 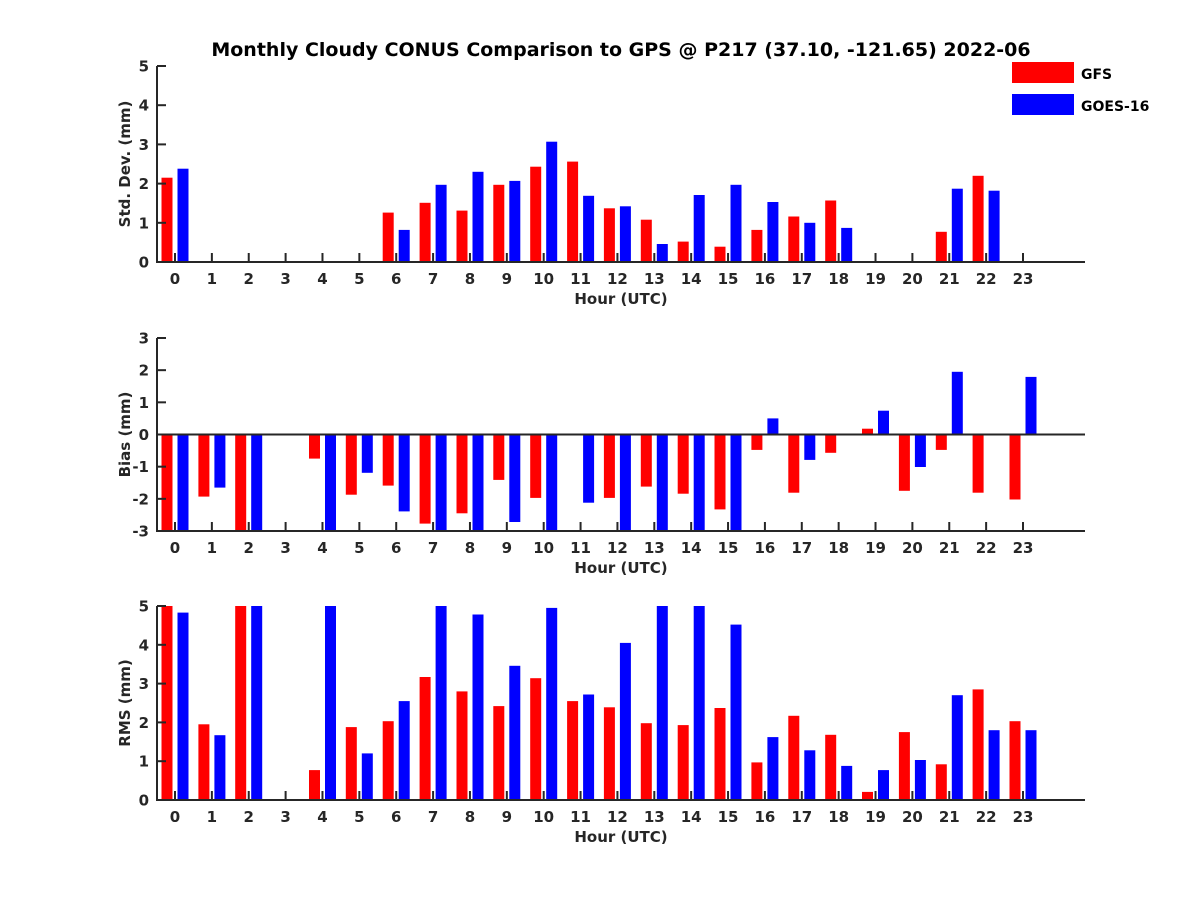 What do you see at coordinates (1096, 75) in the screenshot?
I see `legend-label-gfs: GFS` at bounding box center [1096, 75].